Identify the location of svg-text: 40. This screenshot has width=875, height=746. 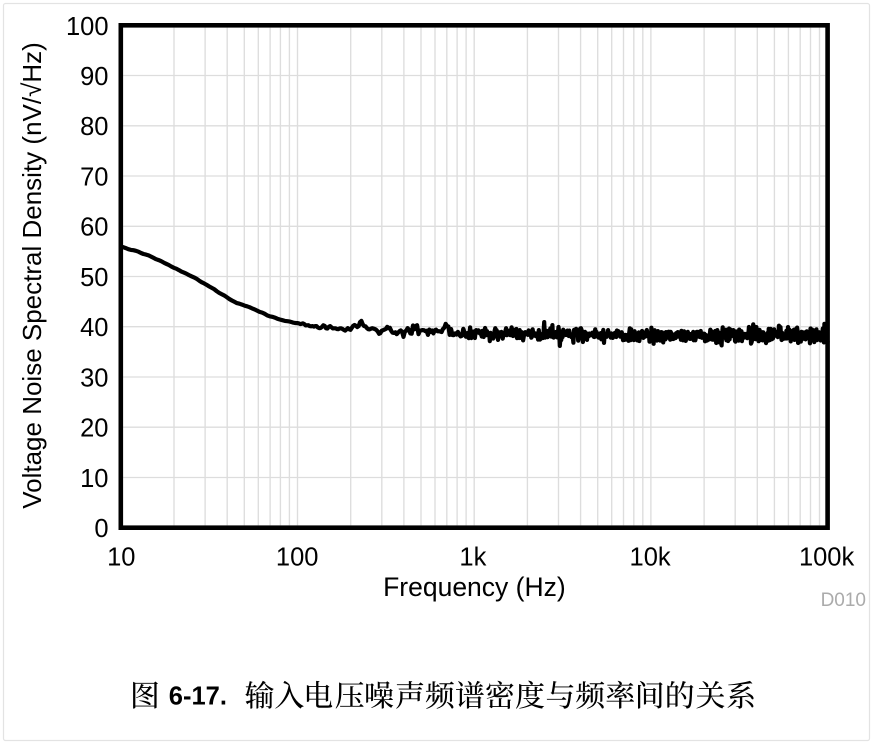
(94, 328).